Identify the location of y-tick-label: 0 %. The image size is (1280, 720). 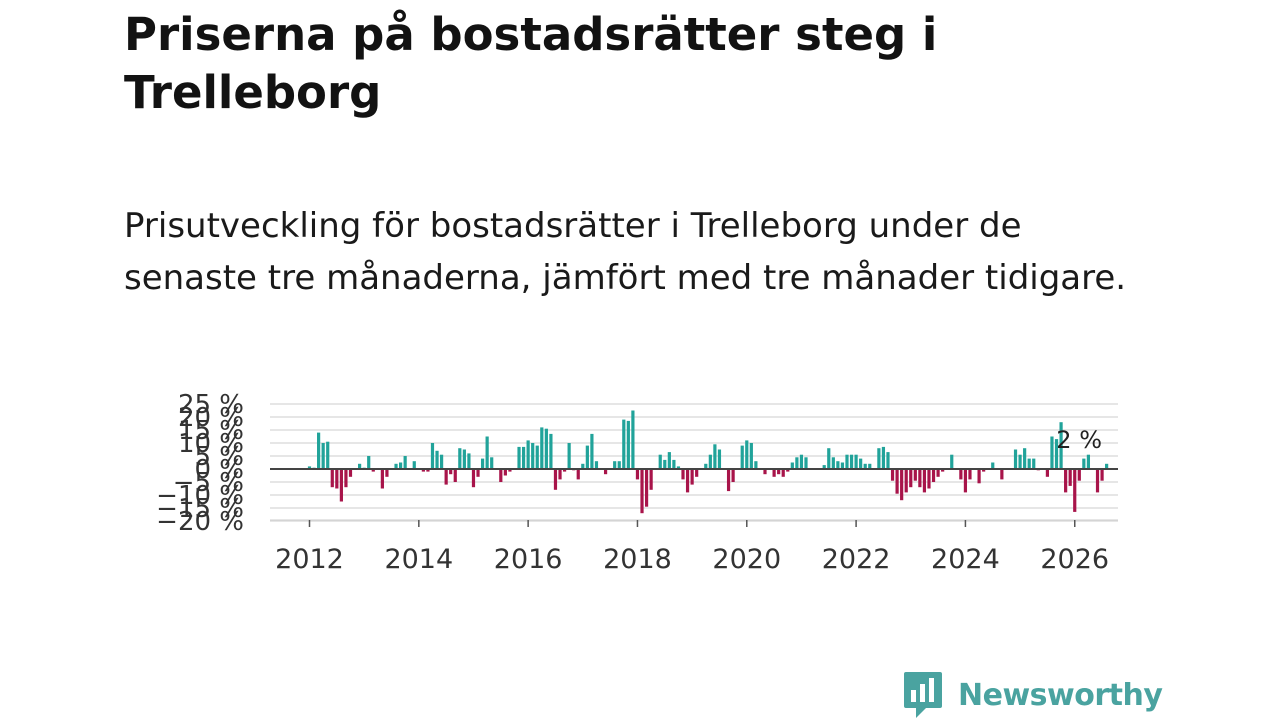
(219, 470).